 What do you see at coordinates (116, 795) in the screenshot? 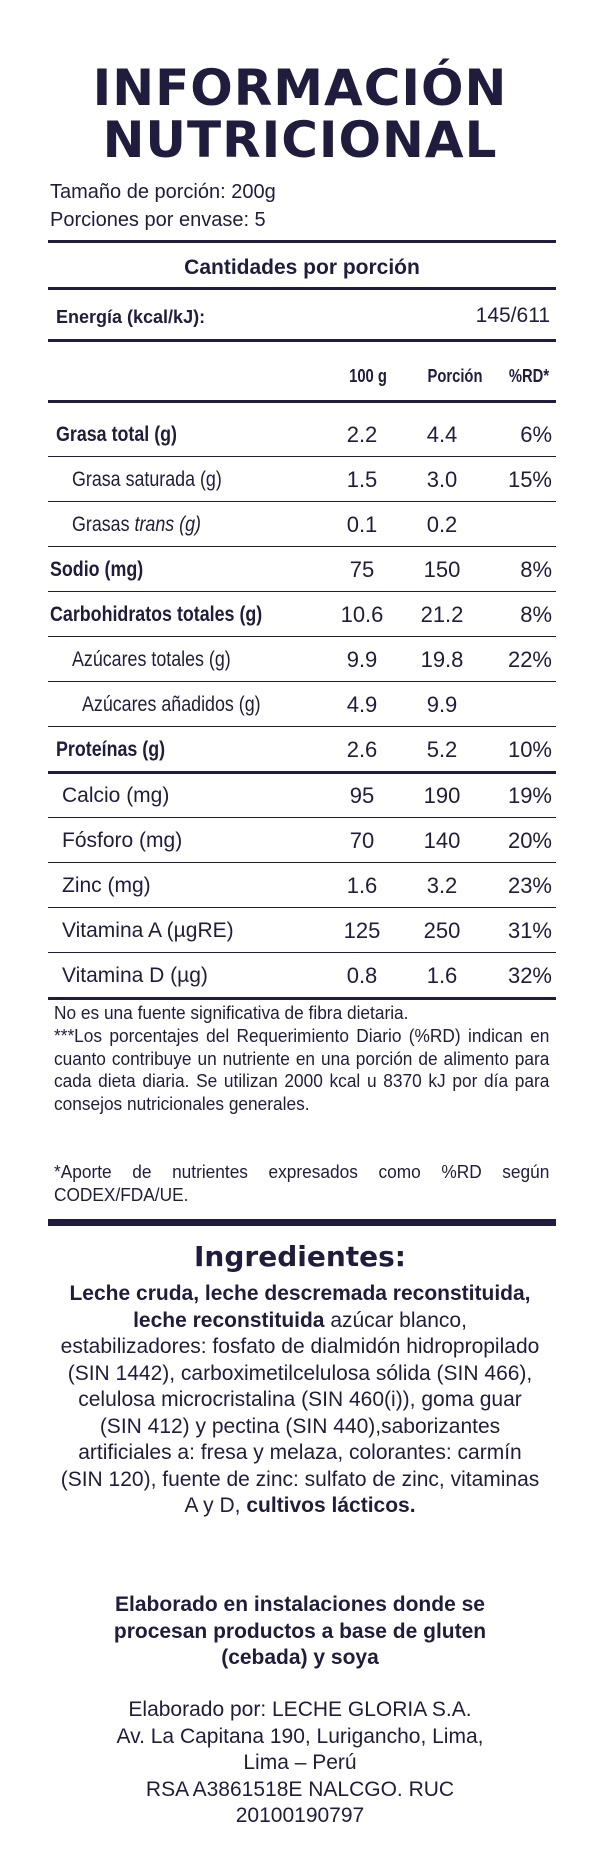
I see `nutrient-label: Calcio (mg)` at bounding box center [116, 795].